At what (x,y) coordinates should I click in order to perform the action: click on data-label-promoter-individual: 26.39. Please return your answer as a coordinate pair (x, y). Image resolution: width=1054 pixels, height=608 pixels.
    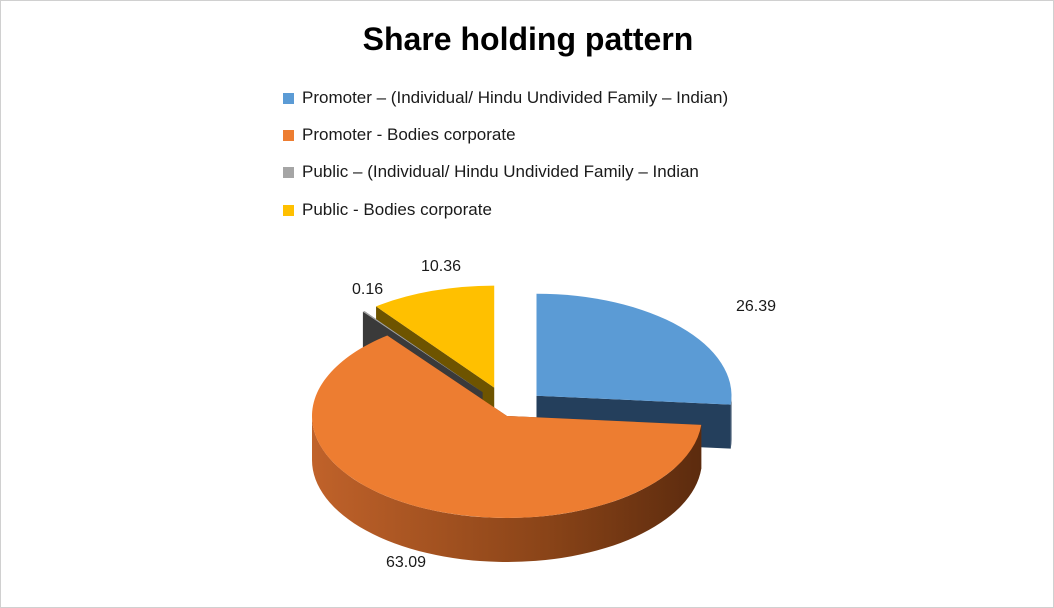
    Looking at the image, I should click on (756, 306).